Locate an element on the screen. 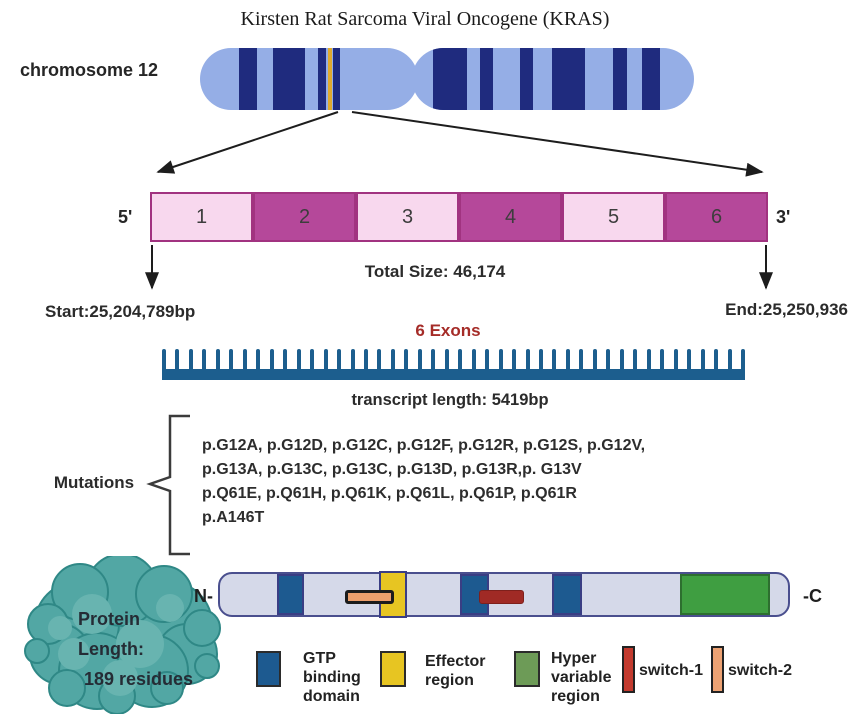 This screenshot has height=714, width=850. hyper-variable-region is located at coordinates (725, 594).